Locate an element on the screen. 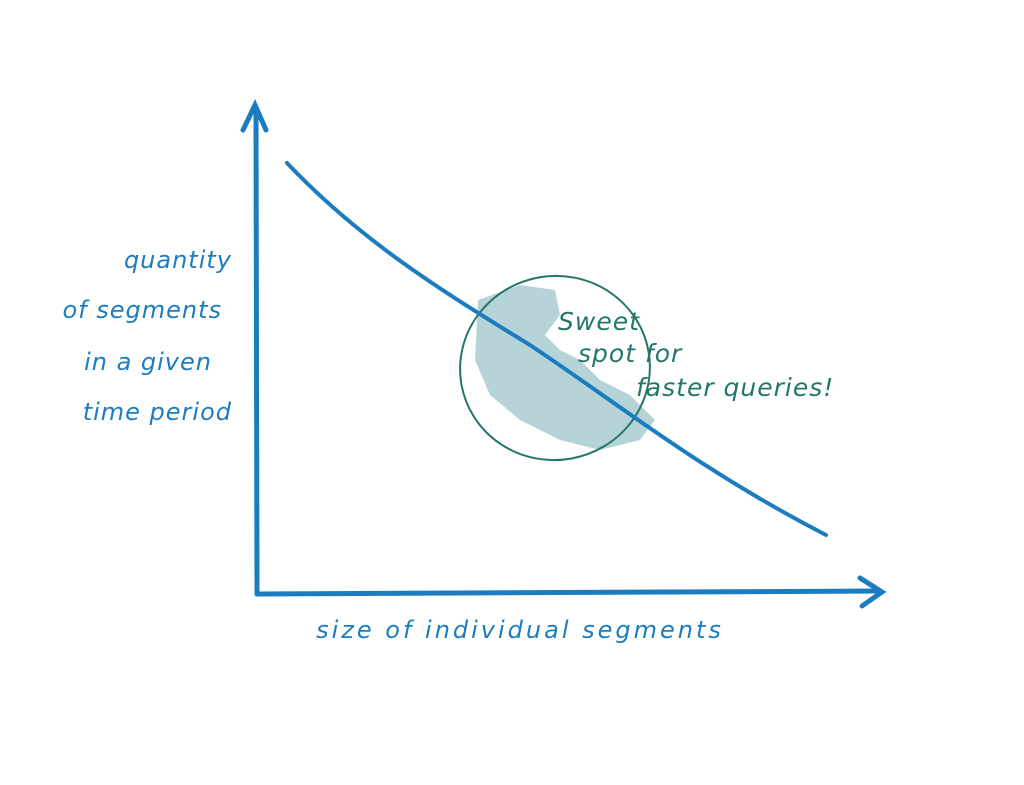  x-axis-arrow is located at coordinates (872, 592).